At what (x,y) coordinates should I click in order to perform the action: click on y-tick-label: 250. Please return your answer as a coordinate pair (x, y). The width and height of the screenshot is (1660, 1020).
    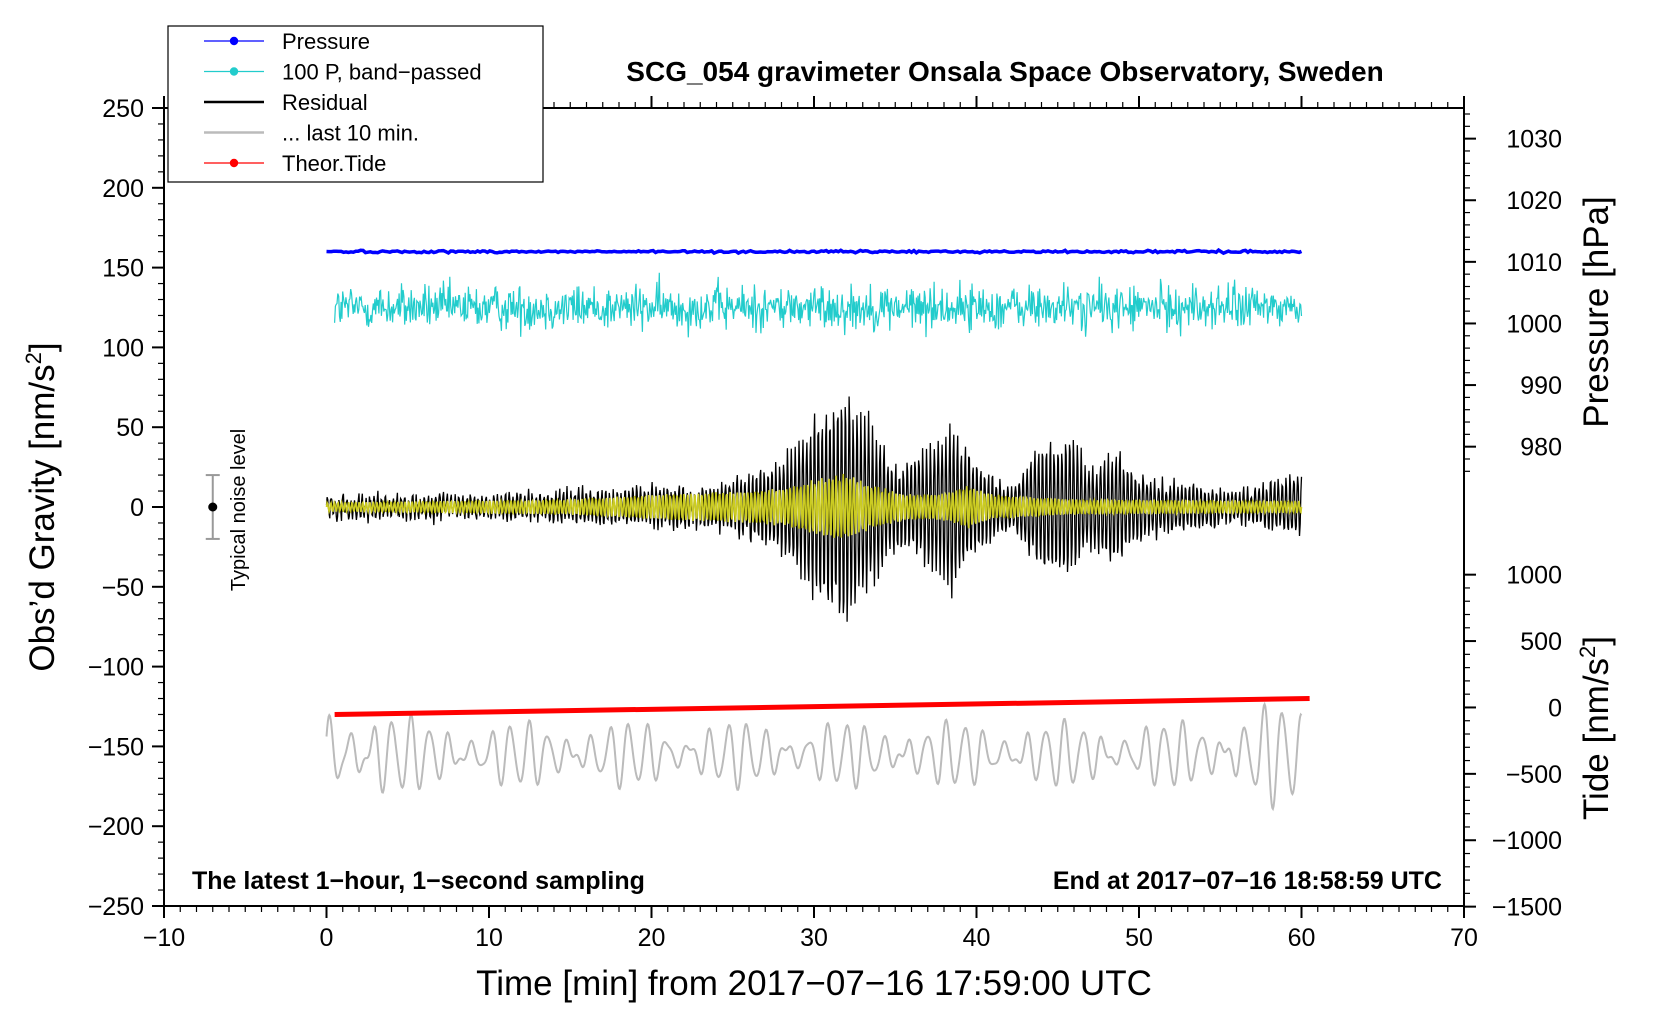
    Looking at the image, I should click on (123, 109).